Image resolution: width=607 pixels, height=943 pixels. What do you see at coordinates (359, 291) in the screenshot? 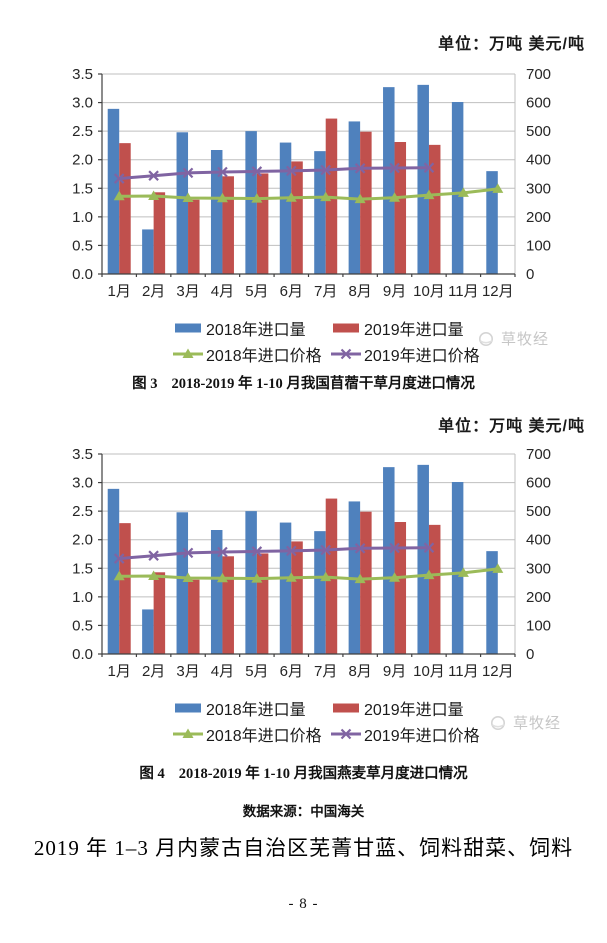
I see `x-axis-tick: 8月` at bounding box center [359, 291].